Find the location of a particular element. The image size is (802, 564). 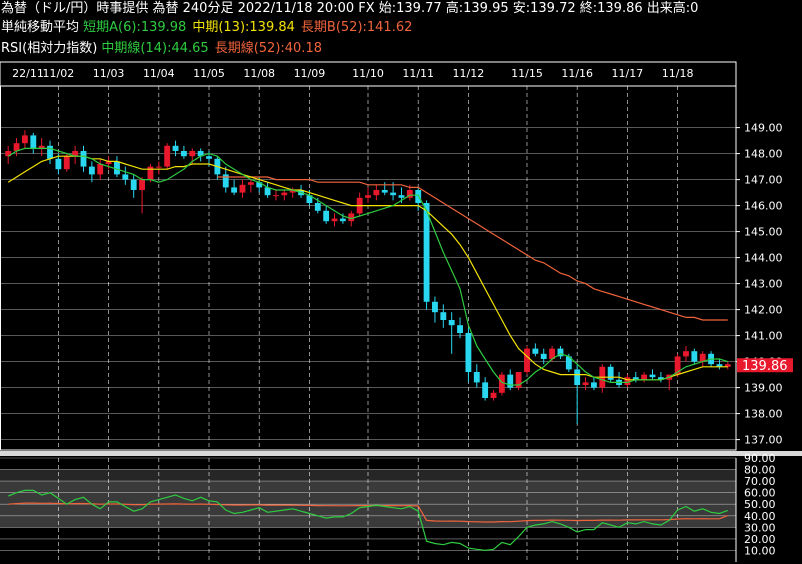

date-tick-label: 11/17 is located at coordinates (628, 73).